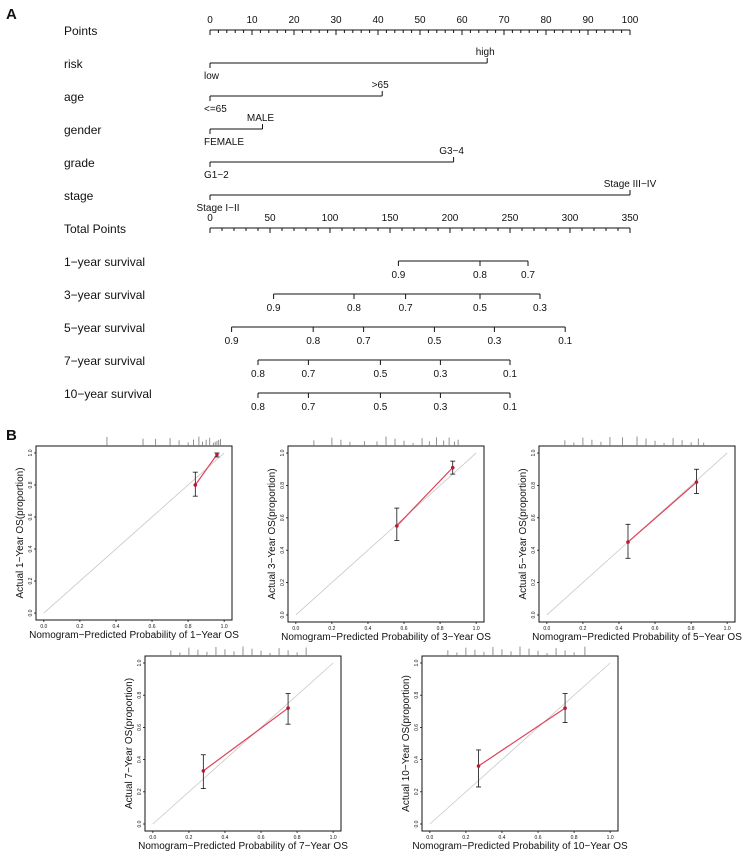  What do you see at coordinates (169, 130) in the screenshot?
I see `nomogram-row-3: gender FEMALE MALE` at bounding box center [169, 130].